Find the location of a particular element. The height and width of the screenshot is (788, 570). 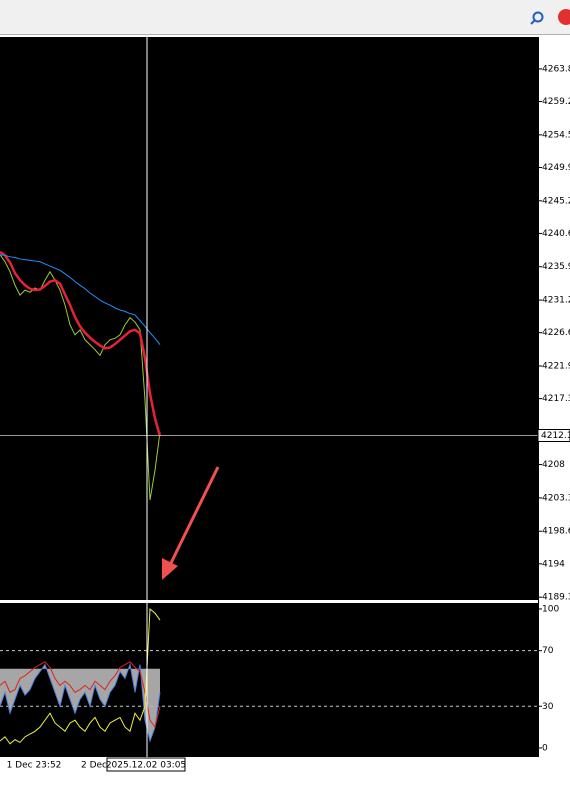

y-tick-label: 30 is located at coordinates (548, 707).